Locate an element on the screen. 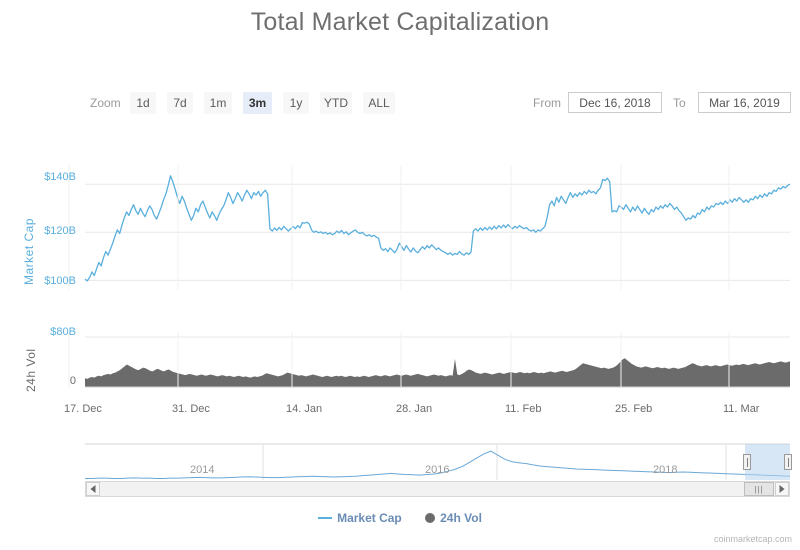 This screenshot has width=800, height=550. x-tick-0: 17. Dec is located at coordinates (83, 409).